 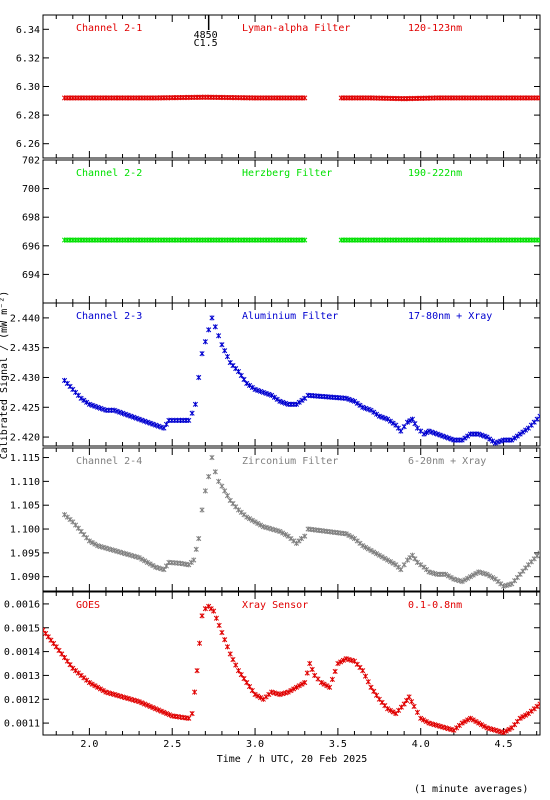 What do you see at coordinates (435, 605) in the screenshot?
I see `band-label: 0.1-0.8nm` at bounding box center [435, 605].